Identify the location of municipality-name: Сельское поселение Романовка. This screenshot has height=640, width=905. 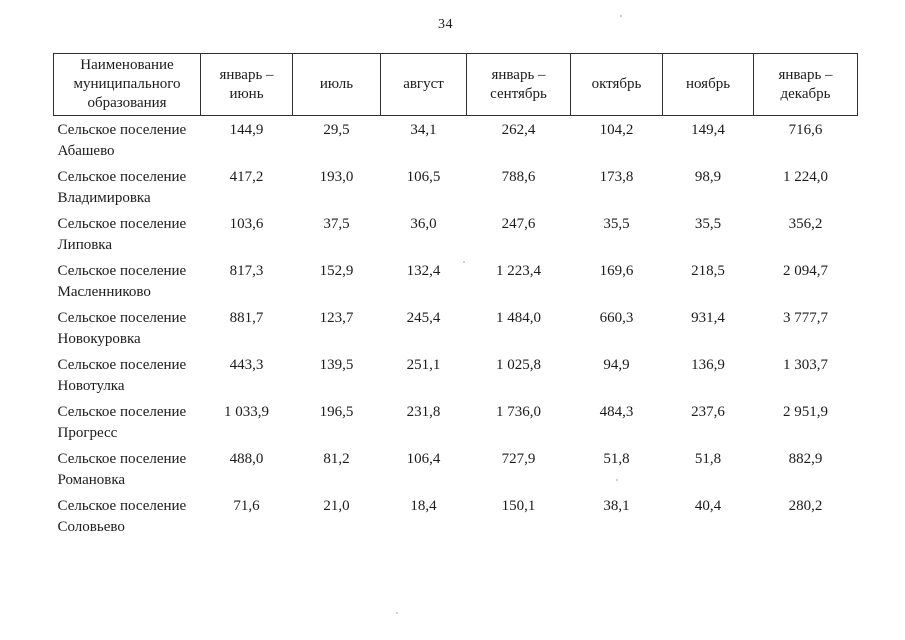
(122, 469).